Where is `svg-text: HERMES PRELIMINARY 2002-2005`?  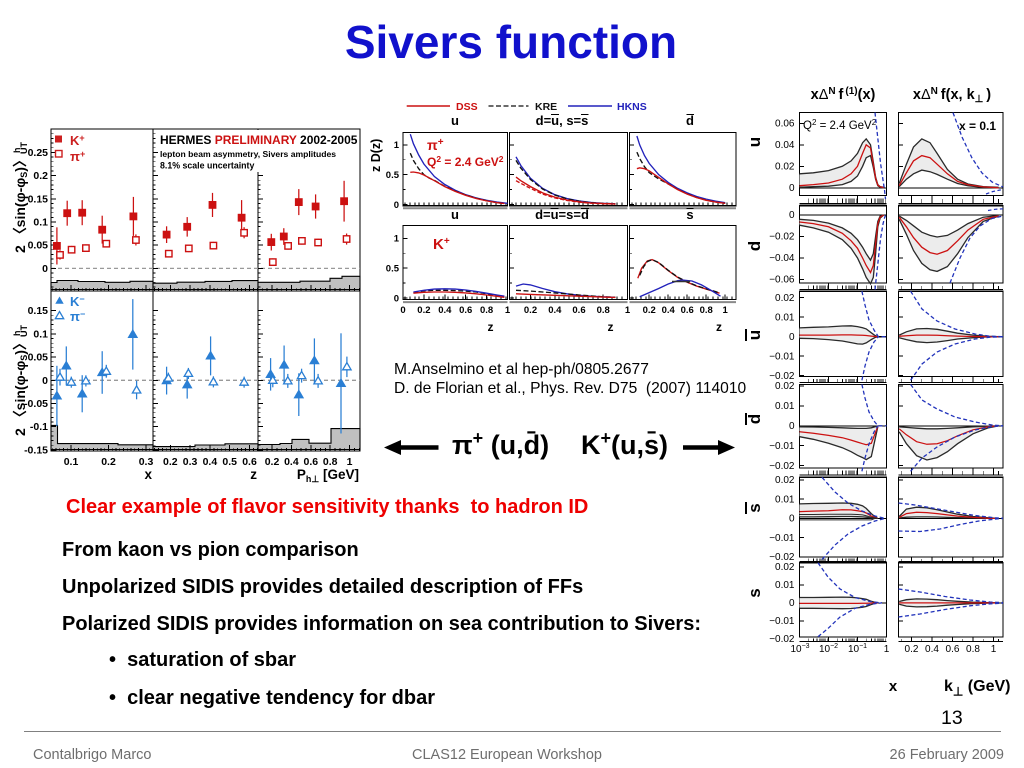 svg-text: HERMES PRELIMINARY 2002-2005 is located at coordinates (259, 140).